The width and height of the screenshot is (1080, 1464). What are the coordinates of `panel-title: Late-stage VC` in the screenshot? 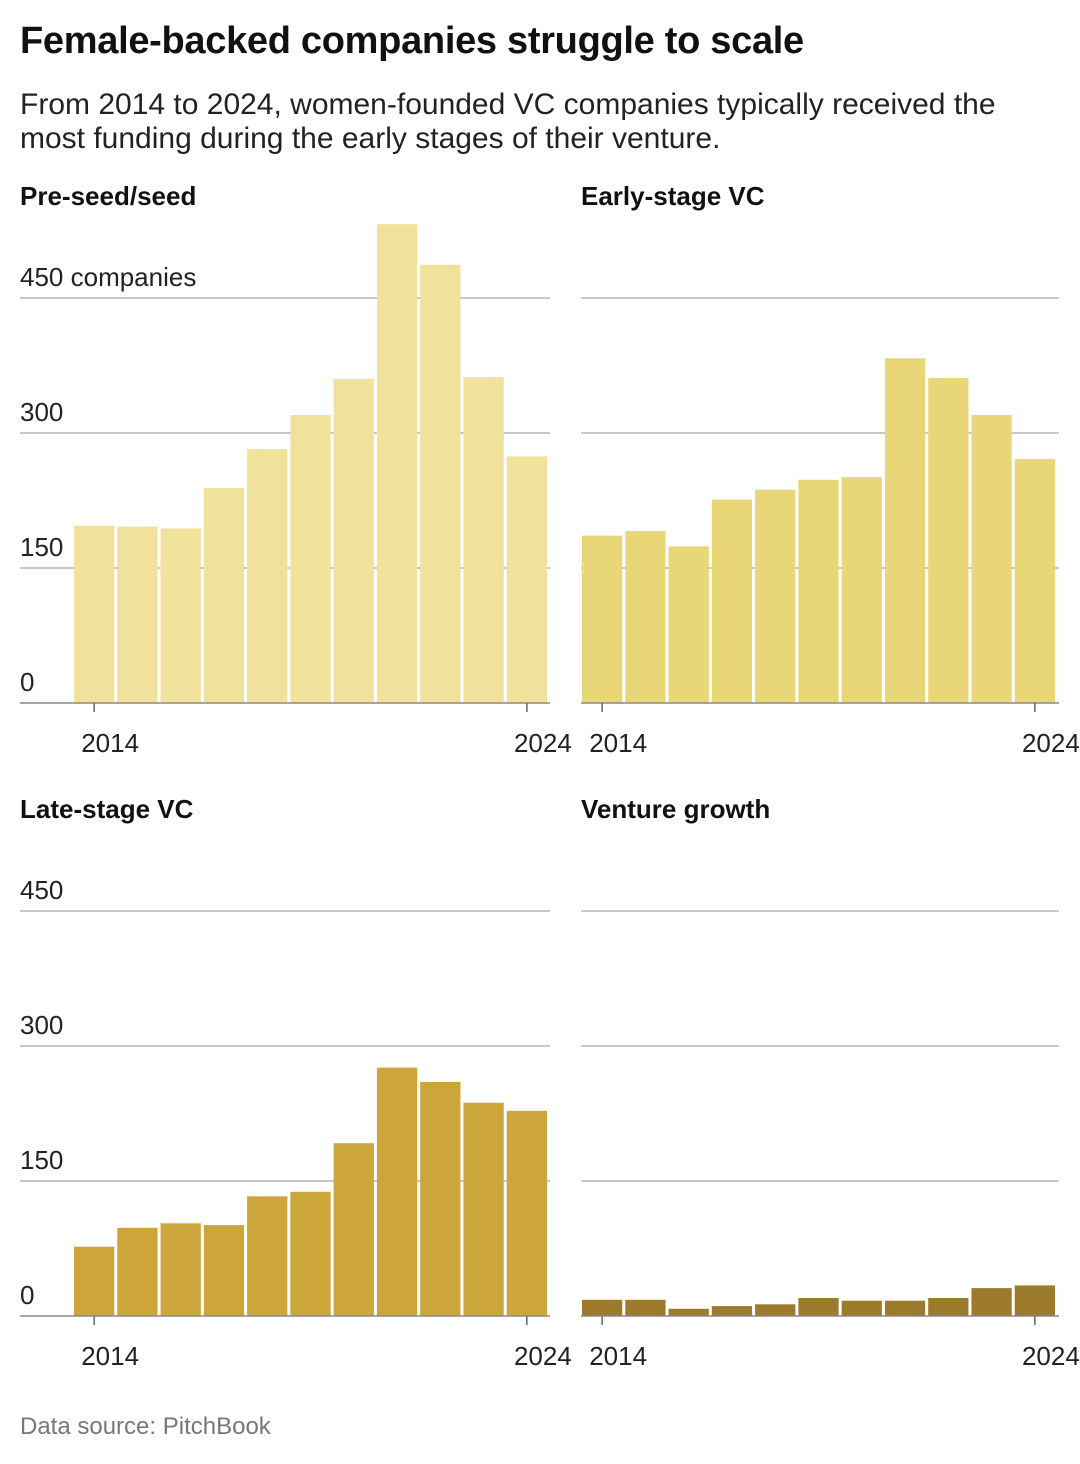 It's located at (107, 809).